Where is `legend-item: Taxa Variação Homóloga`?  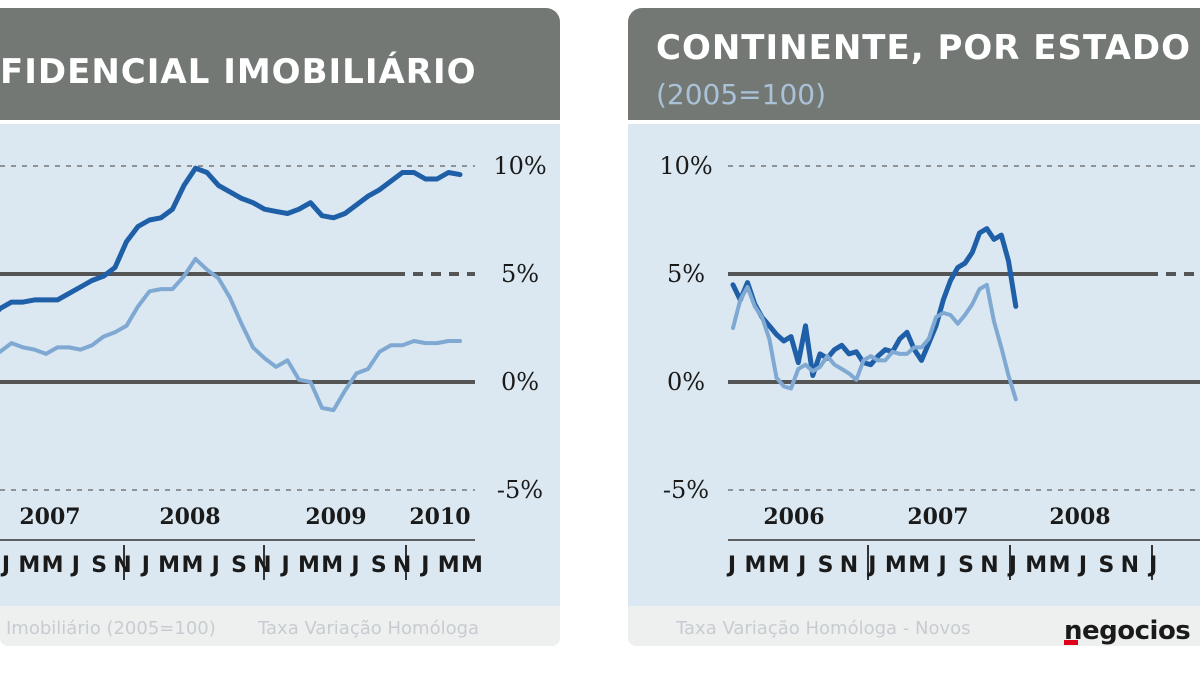
legend-item: Taxa Variação Homóloga is located at coordinates (369, 628).